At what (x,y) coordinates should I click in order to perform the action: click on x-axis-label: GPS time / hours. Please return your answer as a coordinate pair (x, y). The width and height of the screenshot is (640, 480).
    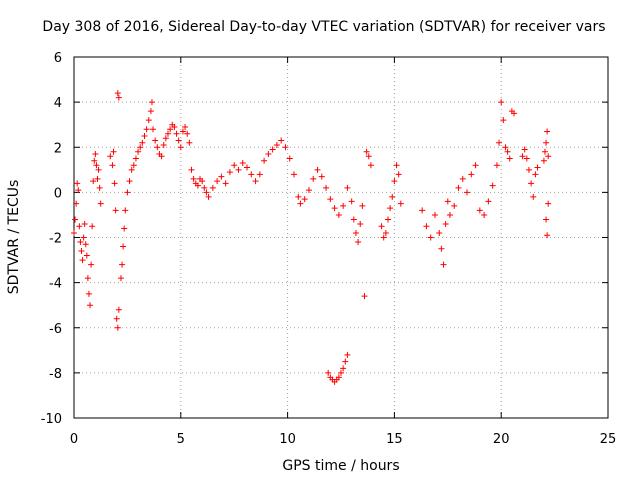
    Looking at the image, I should click on (340, 466).